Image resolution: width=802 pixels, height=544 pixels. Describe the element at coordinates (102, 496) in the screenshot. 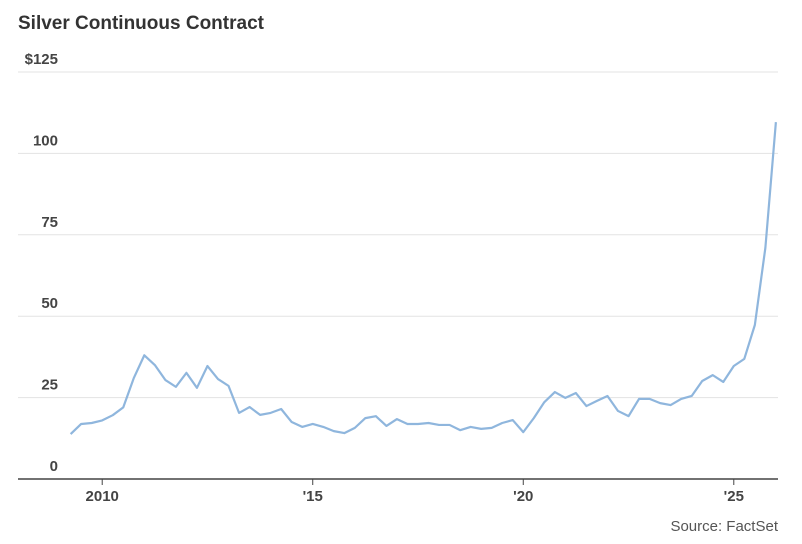

I see `x-tick-label: 2010` at that location.